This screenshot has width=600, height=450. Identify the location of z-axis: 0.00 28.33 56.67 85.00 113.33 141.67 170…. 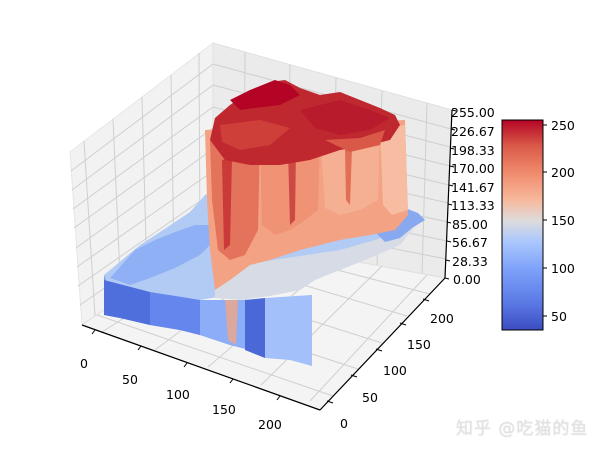
(469, 196).